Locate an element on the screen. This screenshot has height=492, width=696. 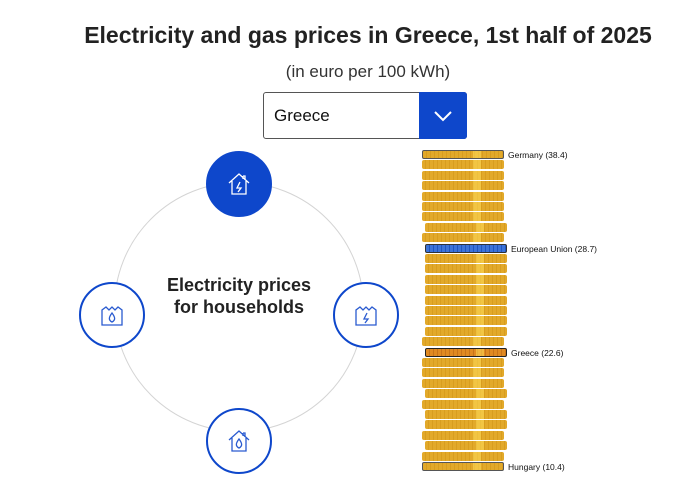
gas-non-households-button is located at coordinates (112, 315).